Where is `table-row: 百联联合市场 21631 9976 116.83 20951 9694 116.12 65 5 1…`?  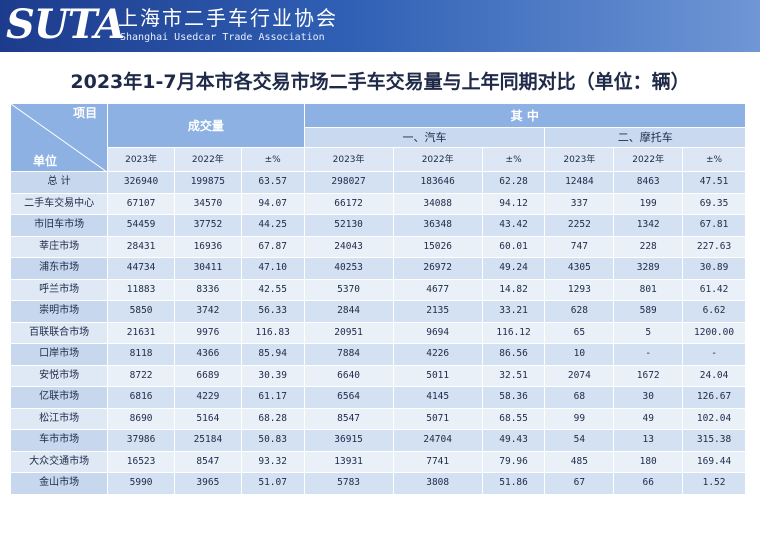 table-row: 百联联合市场 21631 9976 116.83 20951 9694 116.12 65 5 1… is located at coordinates (377, 332).